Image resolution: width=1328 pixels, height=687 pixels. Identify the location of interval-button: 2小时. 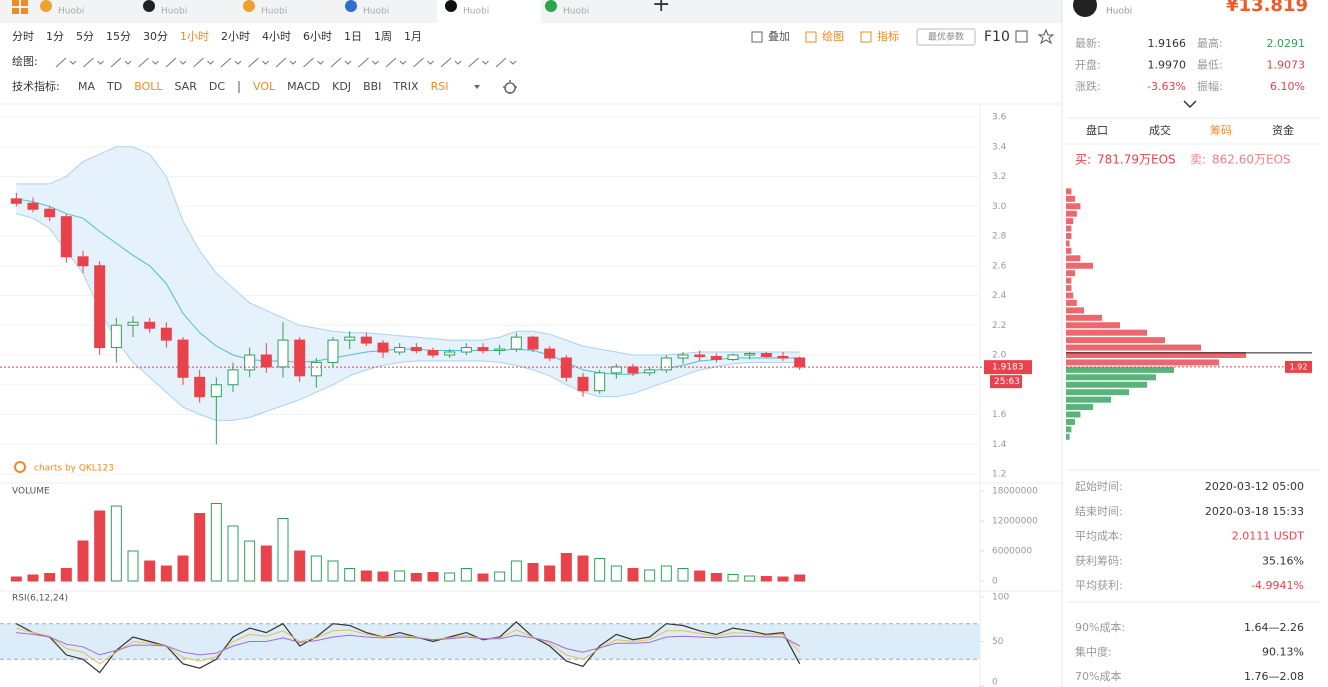
(235, 36).